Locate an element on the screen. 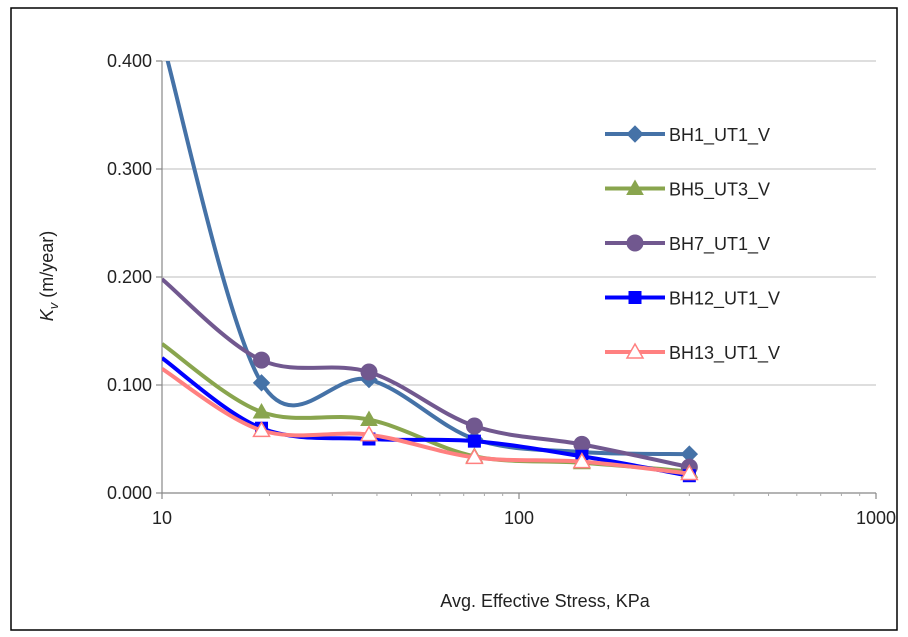 Image resolution: width=908 pixels, height=637 pixels. legend-label: BH5_UT3_V is located at coordinates (719, 190).